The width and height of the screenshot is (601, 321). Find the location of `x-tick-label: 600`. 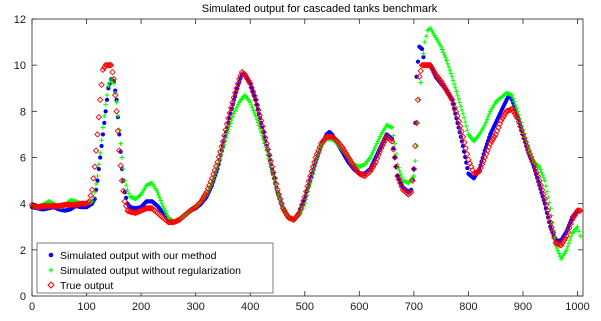

x-tick-label: 600 is located at coordinates (359, 307).